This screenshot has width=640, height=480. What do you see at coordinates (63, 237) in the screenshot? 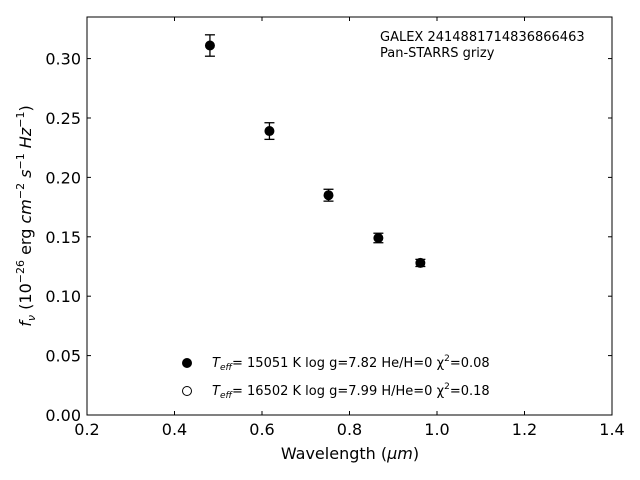
I see `y-tick-label: 0.15` at bounding box center [63, 237].